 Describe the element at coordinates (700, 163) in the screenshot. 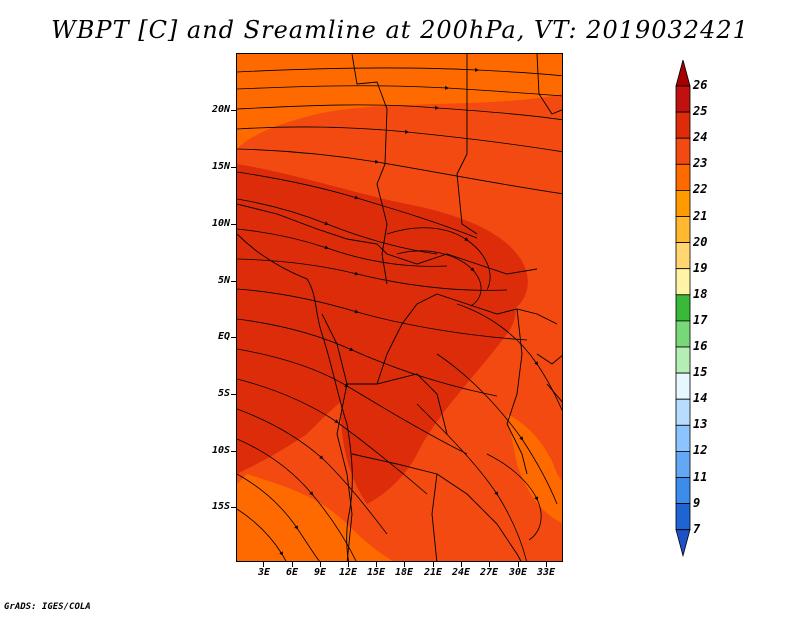

I see `colorbar-label: 23` at that location.